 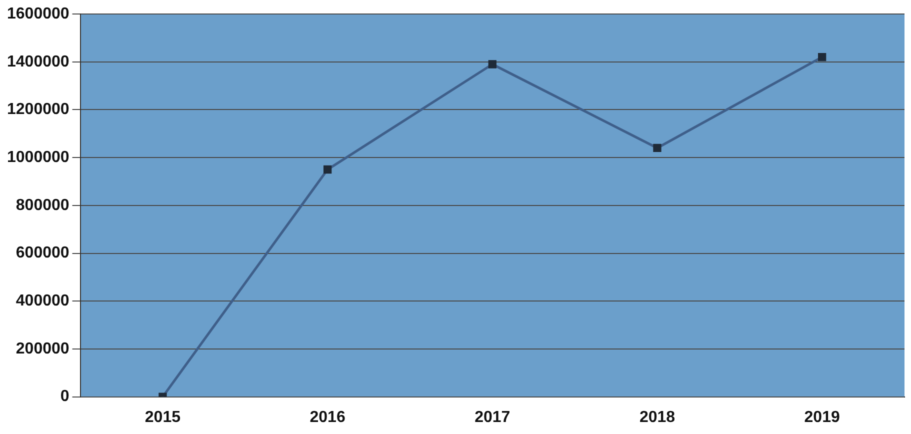 I want to click on y-tick-label: 1200000, so click(x=38, y=109).